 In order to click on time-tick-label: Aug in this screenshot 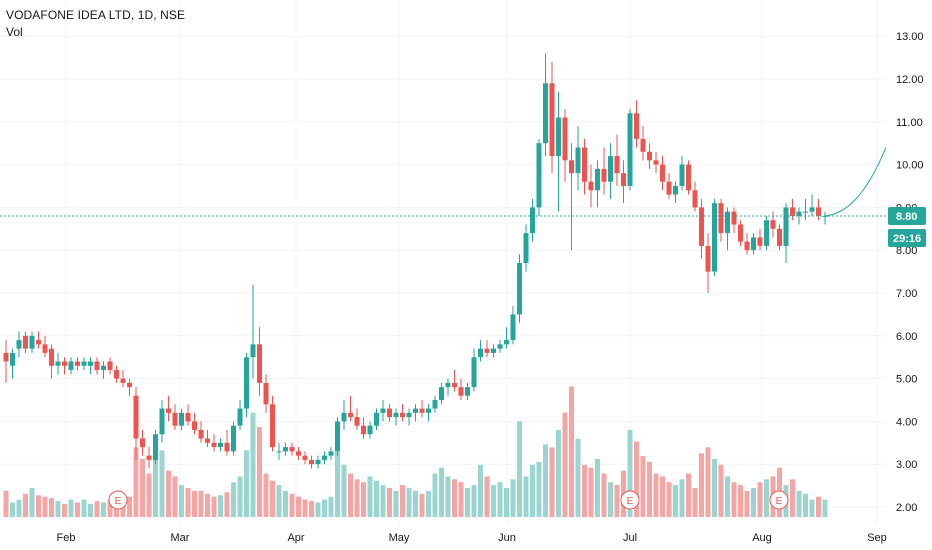, I will do `click(762, 538)`.